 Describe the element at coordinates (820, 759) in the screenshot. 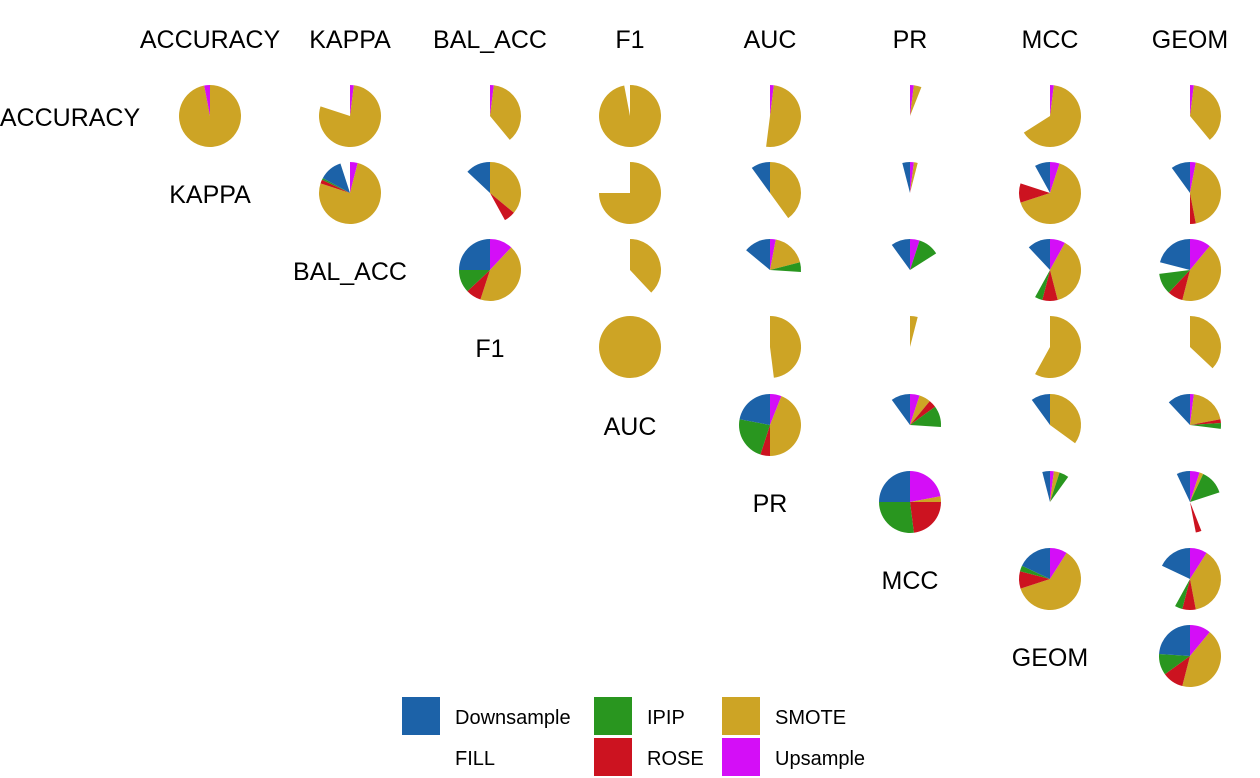

I see `legend-label-upsample: Upsample` at that location.